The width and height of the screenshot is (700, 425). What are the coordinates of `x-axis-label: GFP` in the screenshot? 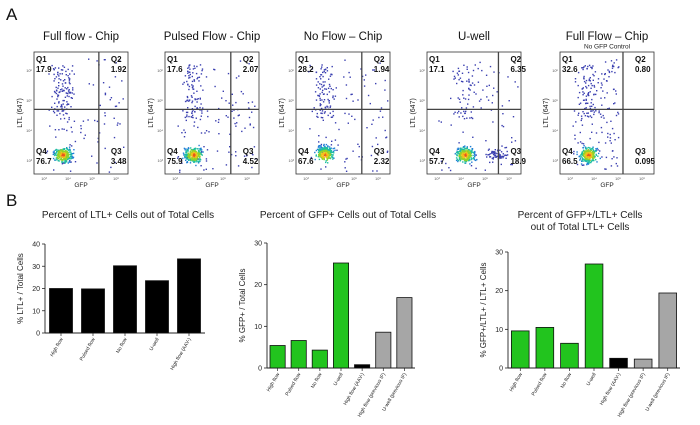 It's located at (342, 185).